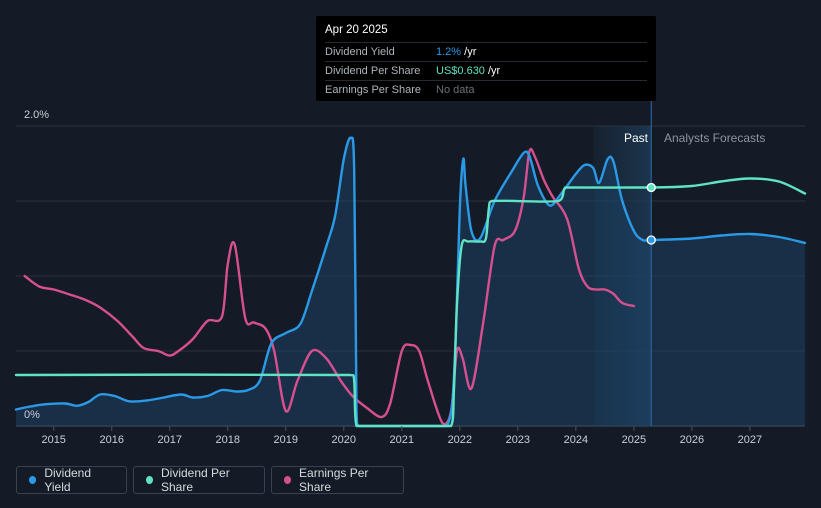  Describe the element at coordinates (373, 90) in the screenshot. I see `tooltip-label: Earnings Per Share` at that location.